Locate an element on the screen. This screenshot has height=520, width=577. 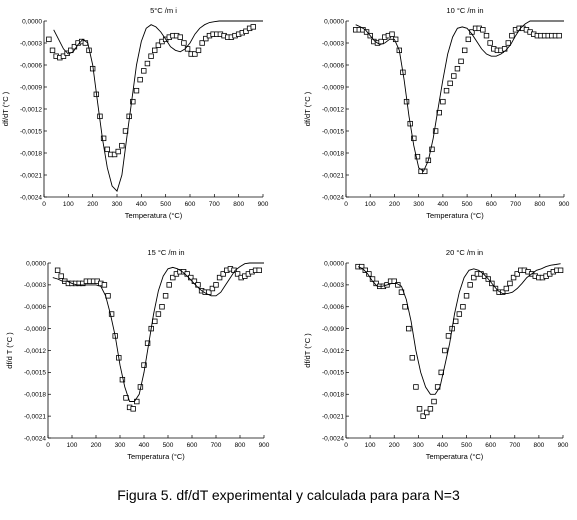
y-axis-label: df/d T (°C ) is located at coordinates (9, 350).